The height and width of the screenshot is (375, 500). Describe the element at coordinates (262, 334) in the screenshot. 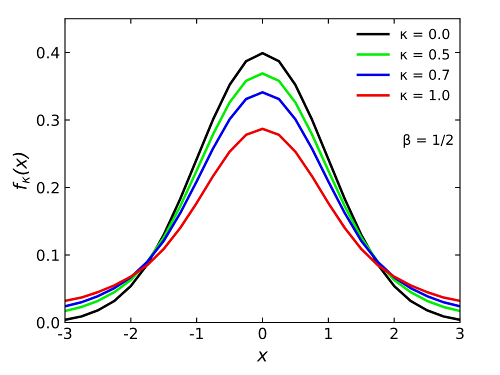

I see `x-tick-label: 0` at that location.